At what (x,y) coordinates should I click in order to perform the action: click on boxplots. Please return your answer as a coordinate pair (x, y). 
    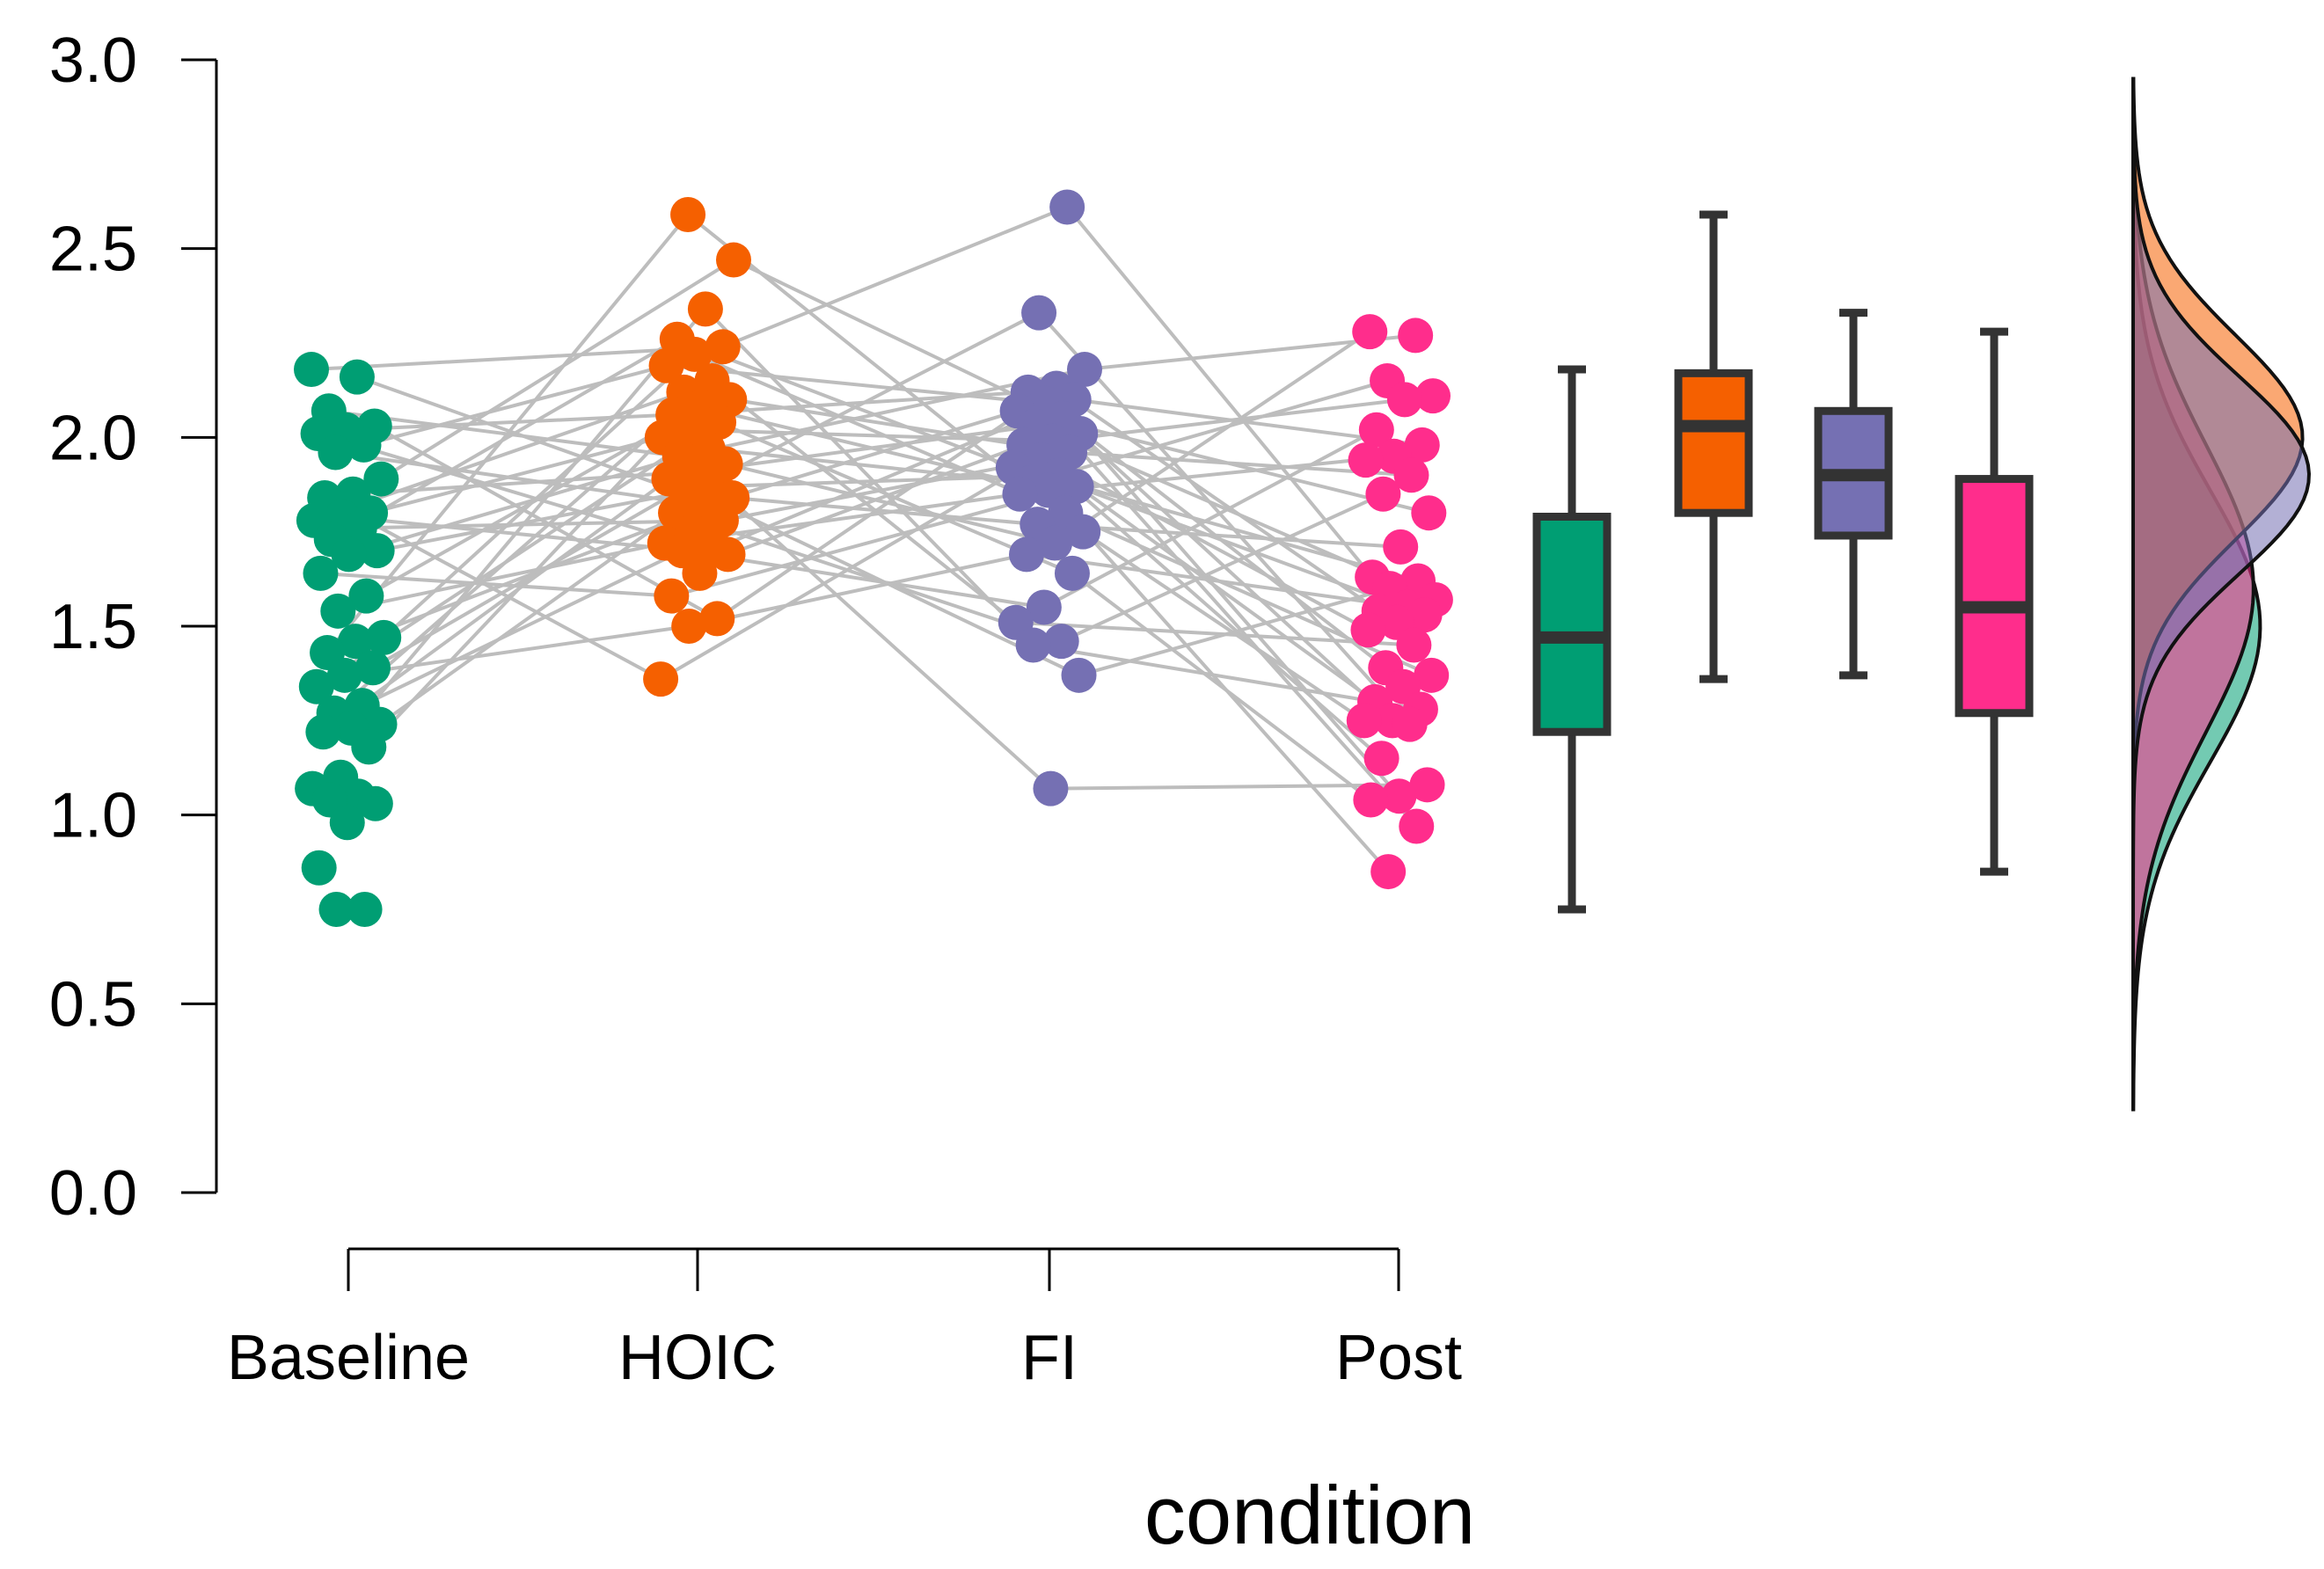
    Looking at the image, I should click on (1783, 562).